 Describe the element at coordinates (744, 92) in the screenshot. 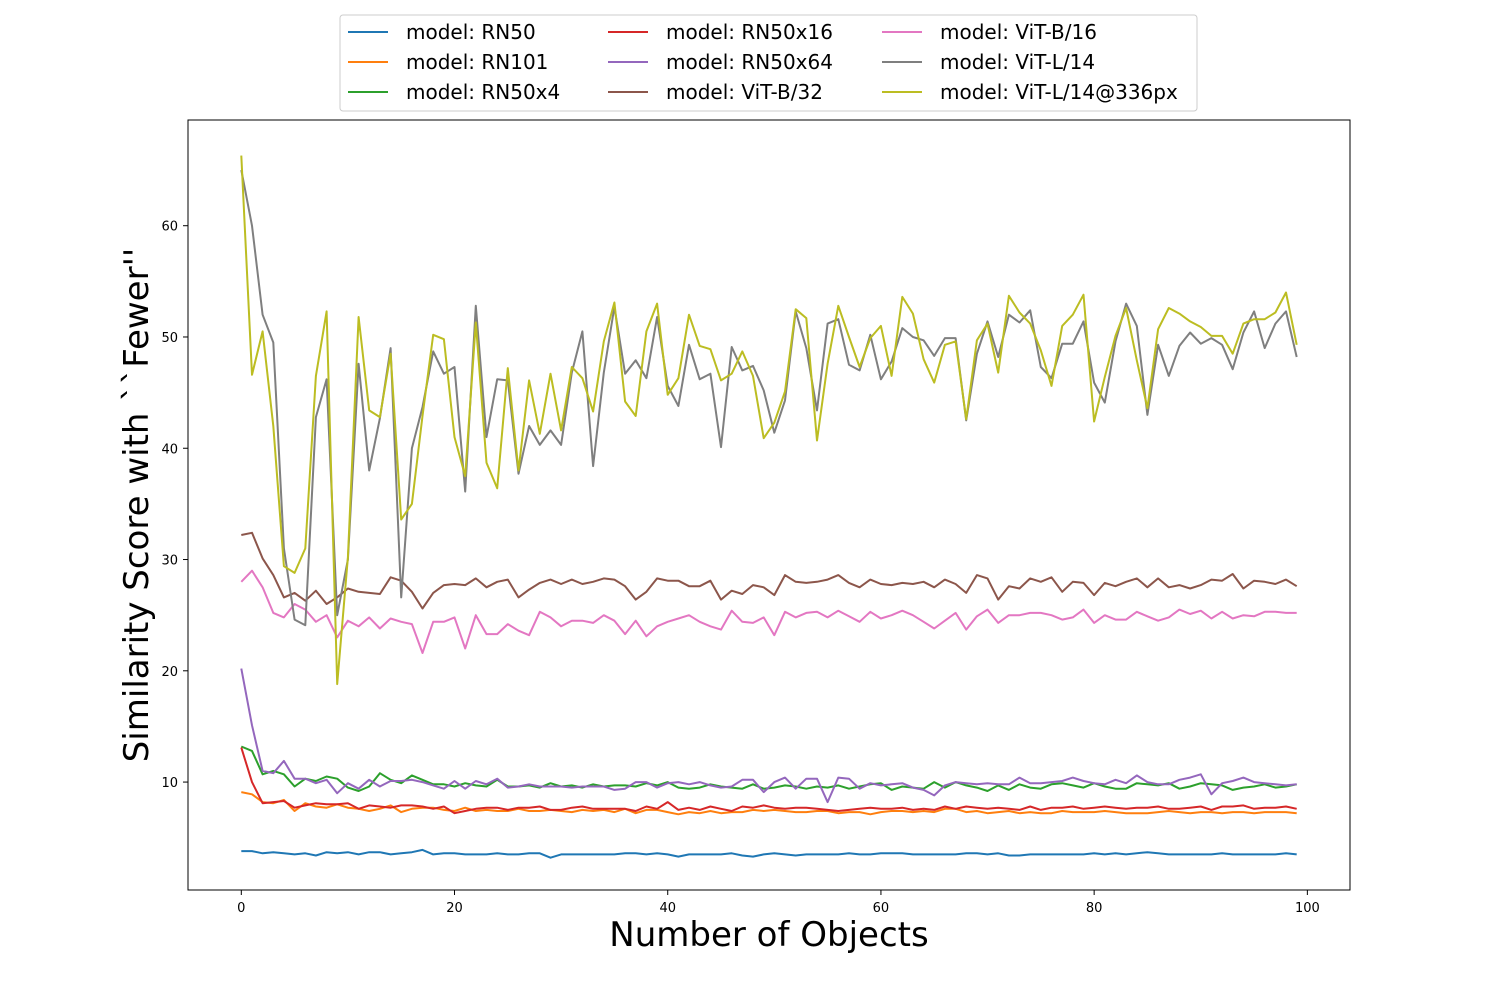

I see `legend-label-5: model: ViT-B/32` at that location.